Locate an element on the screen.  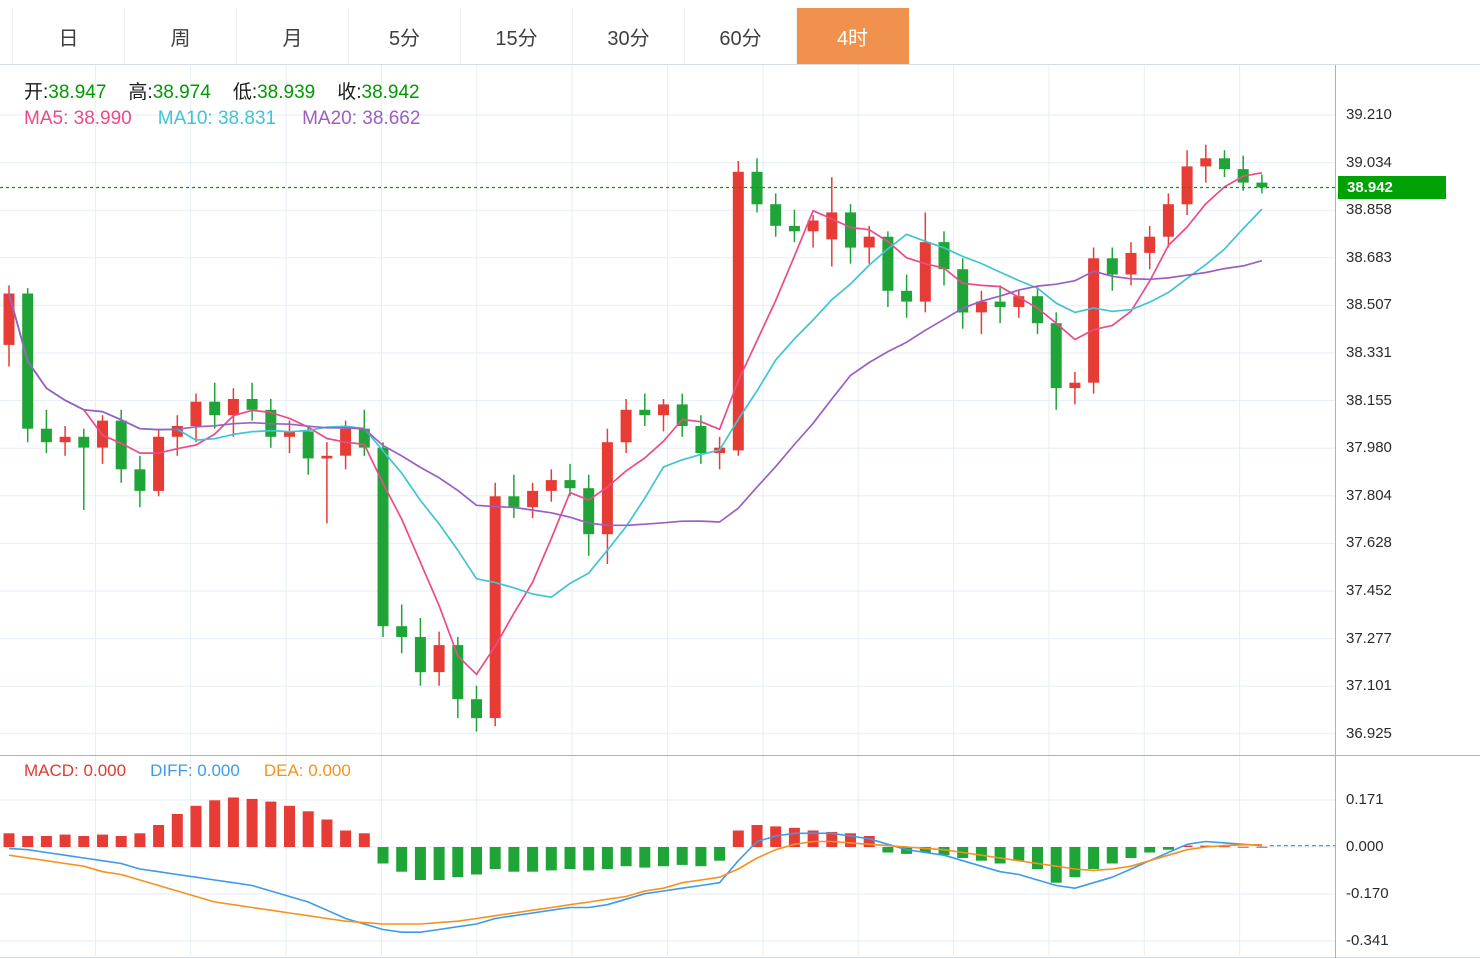
high-label: 高: is located at coordinates (140, 92).